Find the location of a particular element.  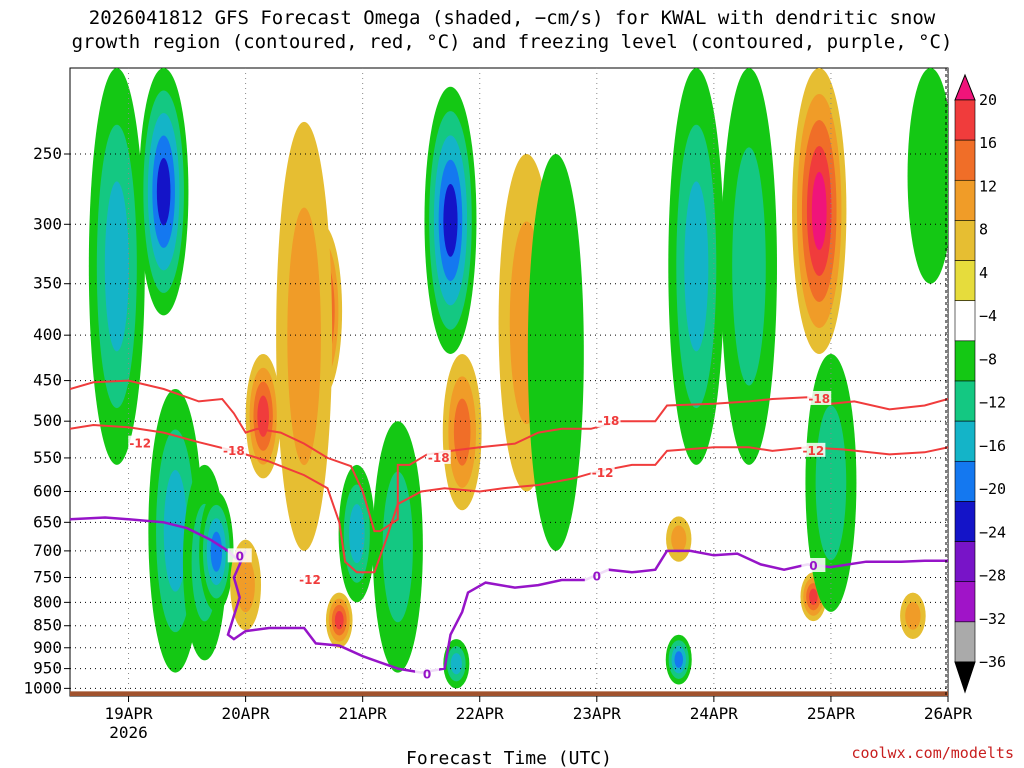

freezing-label-extra-0: 0 is located at coordinates (427, 675).